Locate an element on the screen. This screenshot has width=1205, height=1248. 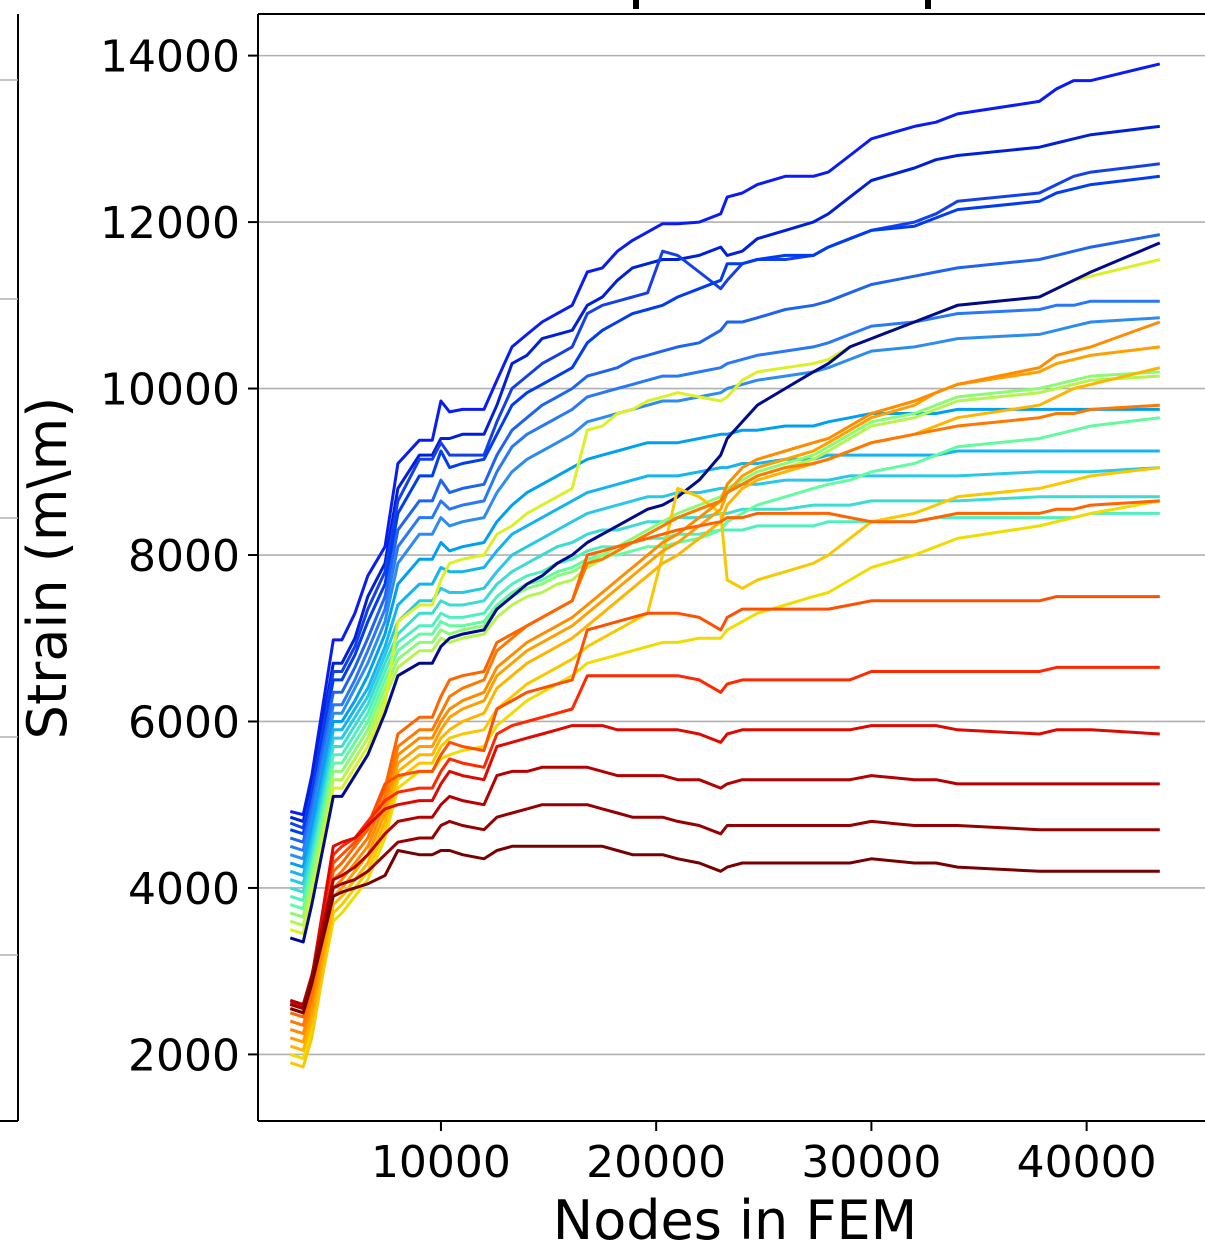
y-axis-ticks: 2000 4000 6000 8000 10000 12000 14000 is located at coordinates (179, 556).